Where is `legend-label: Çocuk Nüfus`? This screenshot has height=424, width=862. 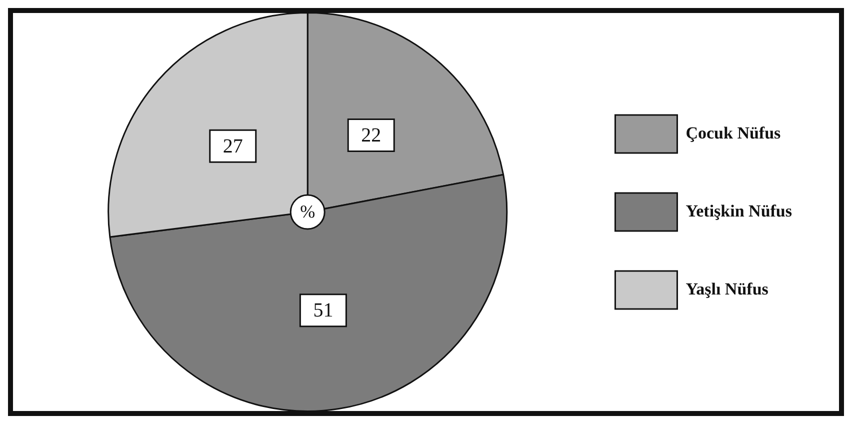 legend-label: Çocuk Nüfus is located at coordinates (734, 132).